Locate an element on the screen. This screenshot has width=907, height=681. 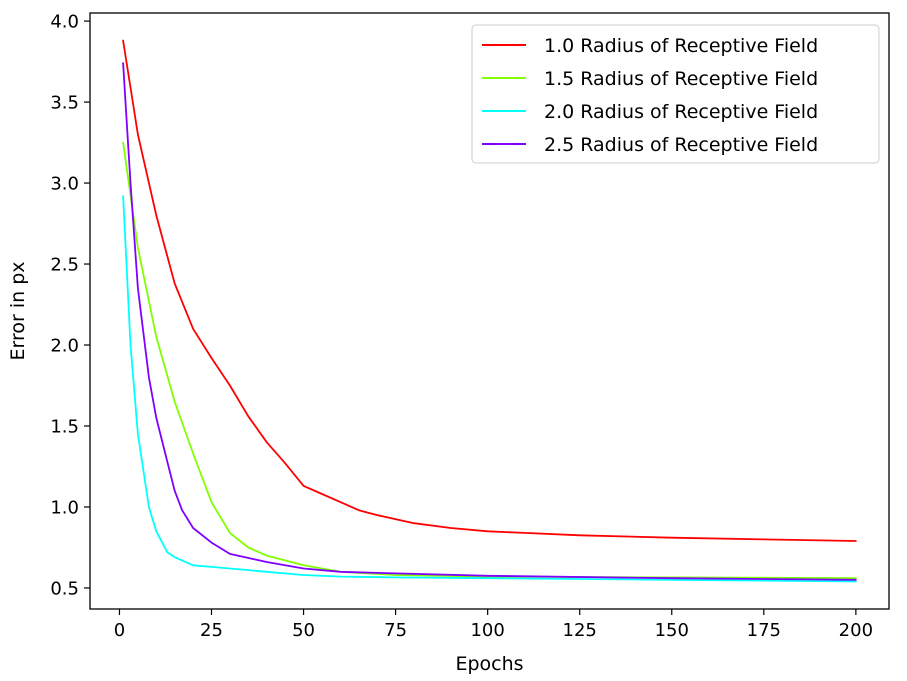
x-axis: 0 25 50 75 100 125 150 175 200 is located at coordinates (493, 625).